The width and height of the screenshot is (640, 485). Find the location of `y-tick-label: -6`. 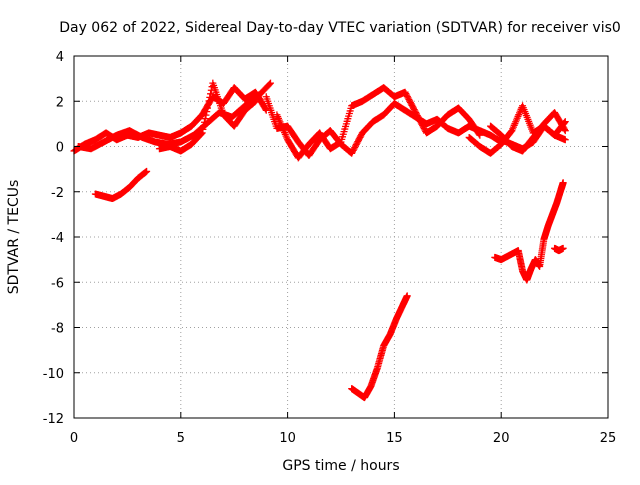

y-tick-label: -6 is located at coordinates (57, 283).